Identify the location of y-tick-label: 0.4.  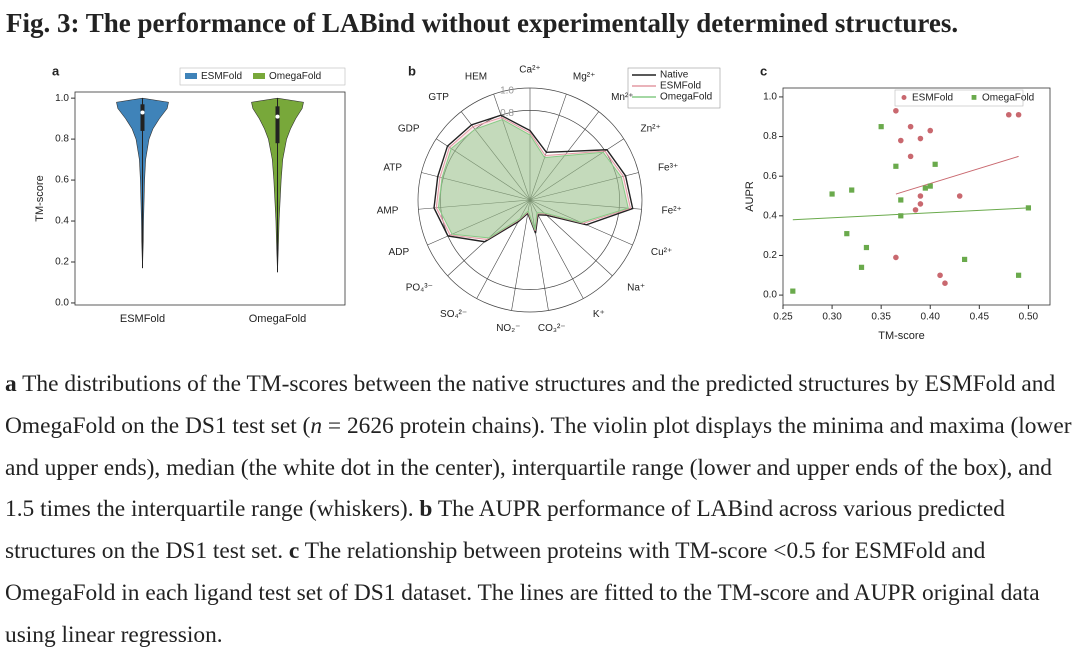
(770, 215).